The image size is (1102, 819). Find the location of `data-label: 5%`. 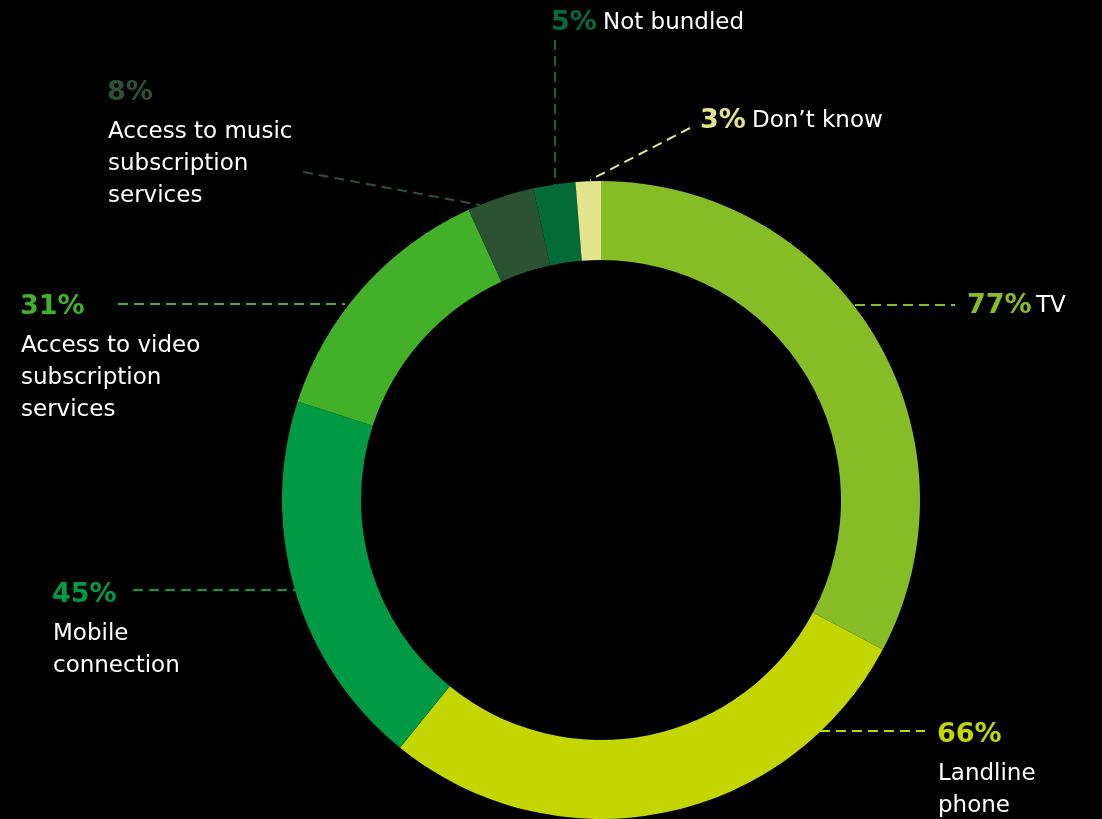

data-label: 5% is located at coordinates (574, 20).